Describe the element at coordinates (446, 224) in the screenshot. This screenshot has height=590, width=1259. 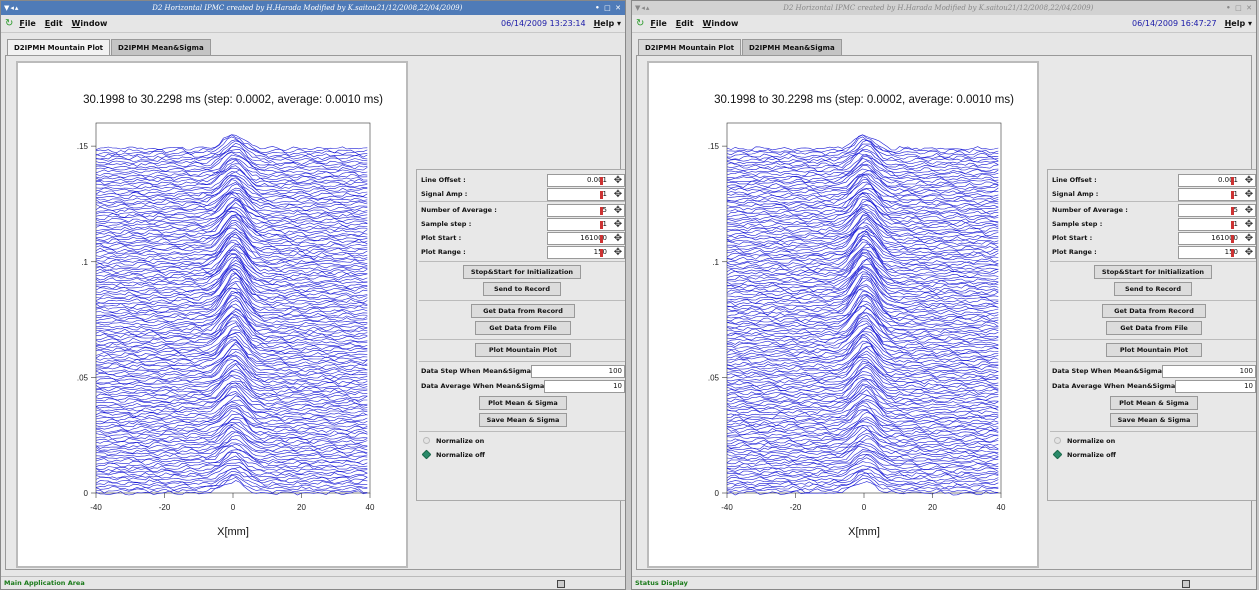
I see `sample-step-label: Sample step :` at that location.